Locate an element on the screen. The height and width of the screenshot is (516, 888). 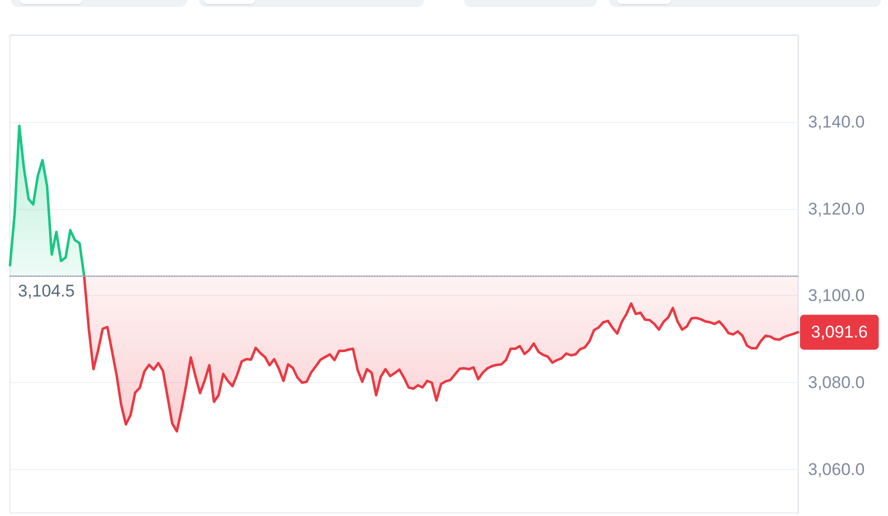
data-label: 3,091.6 is located at coordinates (839, 332).